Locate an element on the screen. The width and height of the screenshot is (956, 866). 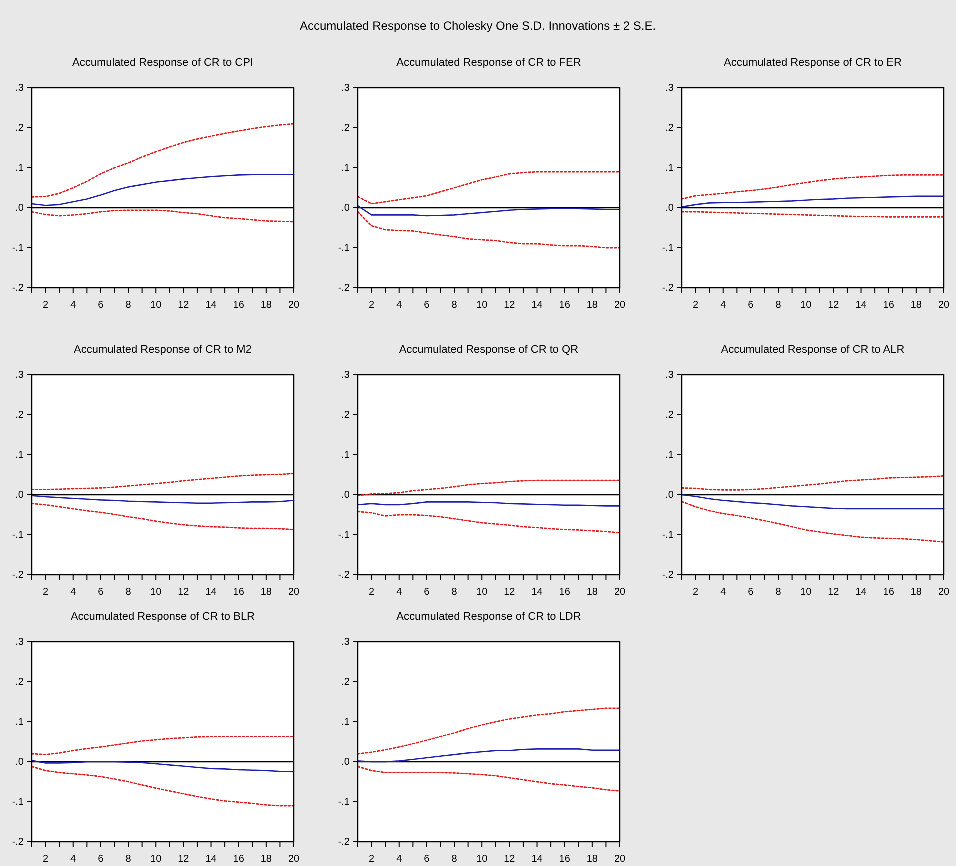
chart-title: Accumulated Response of CR to ER is located at coordinates (813, 63).